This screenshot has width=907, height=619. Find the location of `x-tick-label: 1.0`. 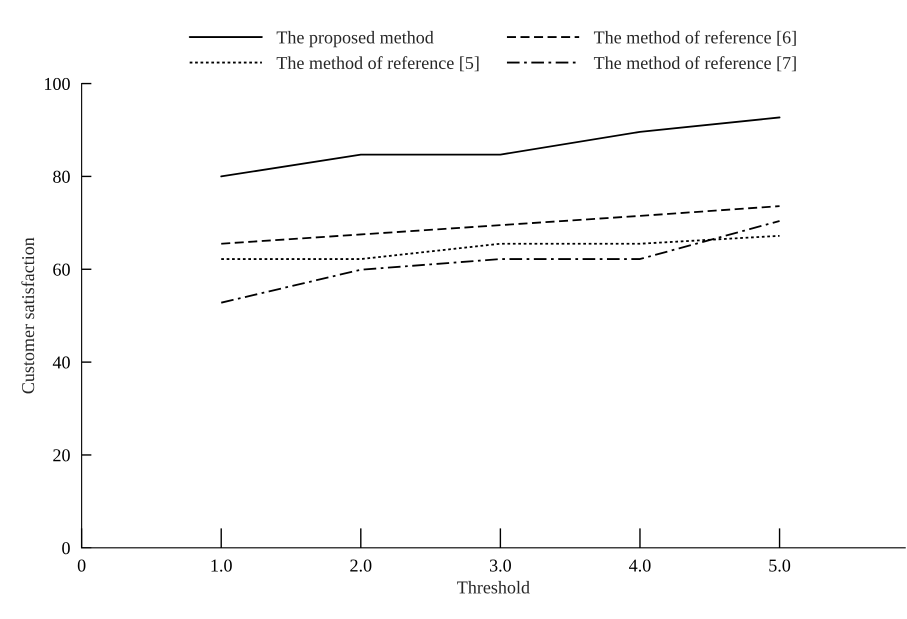

x-tick-label: 1.0 is located at coordinates (222, 565).